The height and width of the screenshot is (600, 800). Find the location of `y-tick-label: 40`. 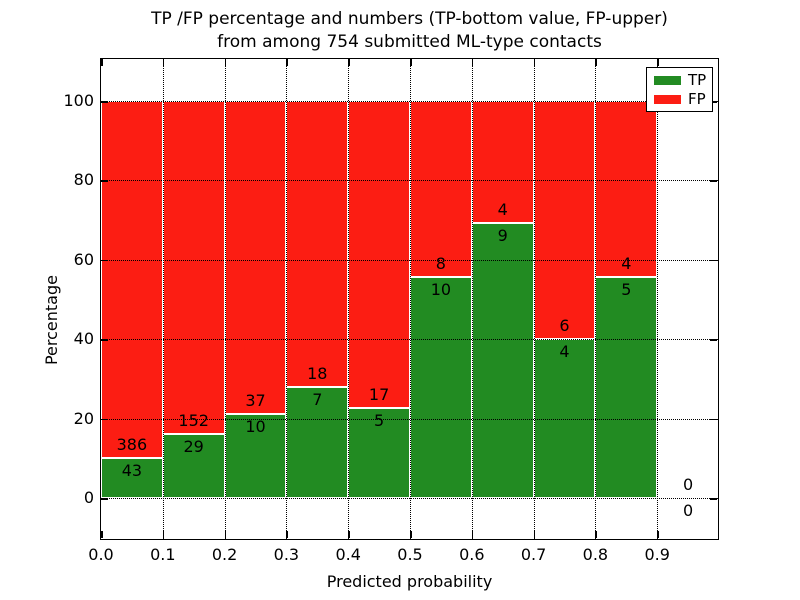

y-tick-label: 40 is located at coordinates (83, 339).